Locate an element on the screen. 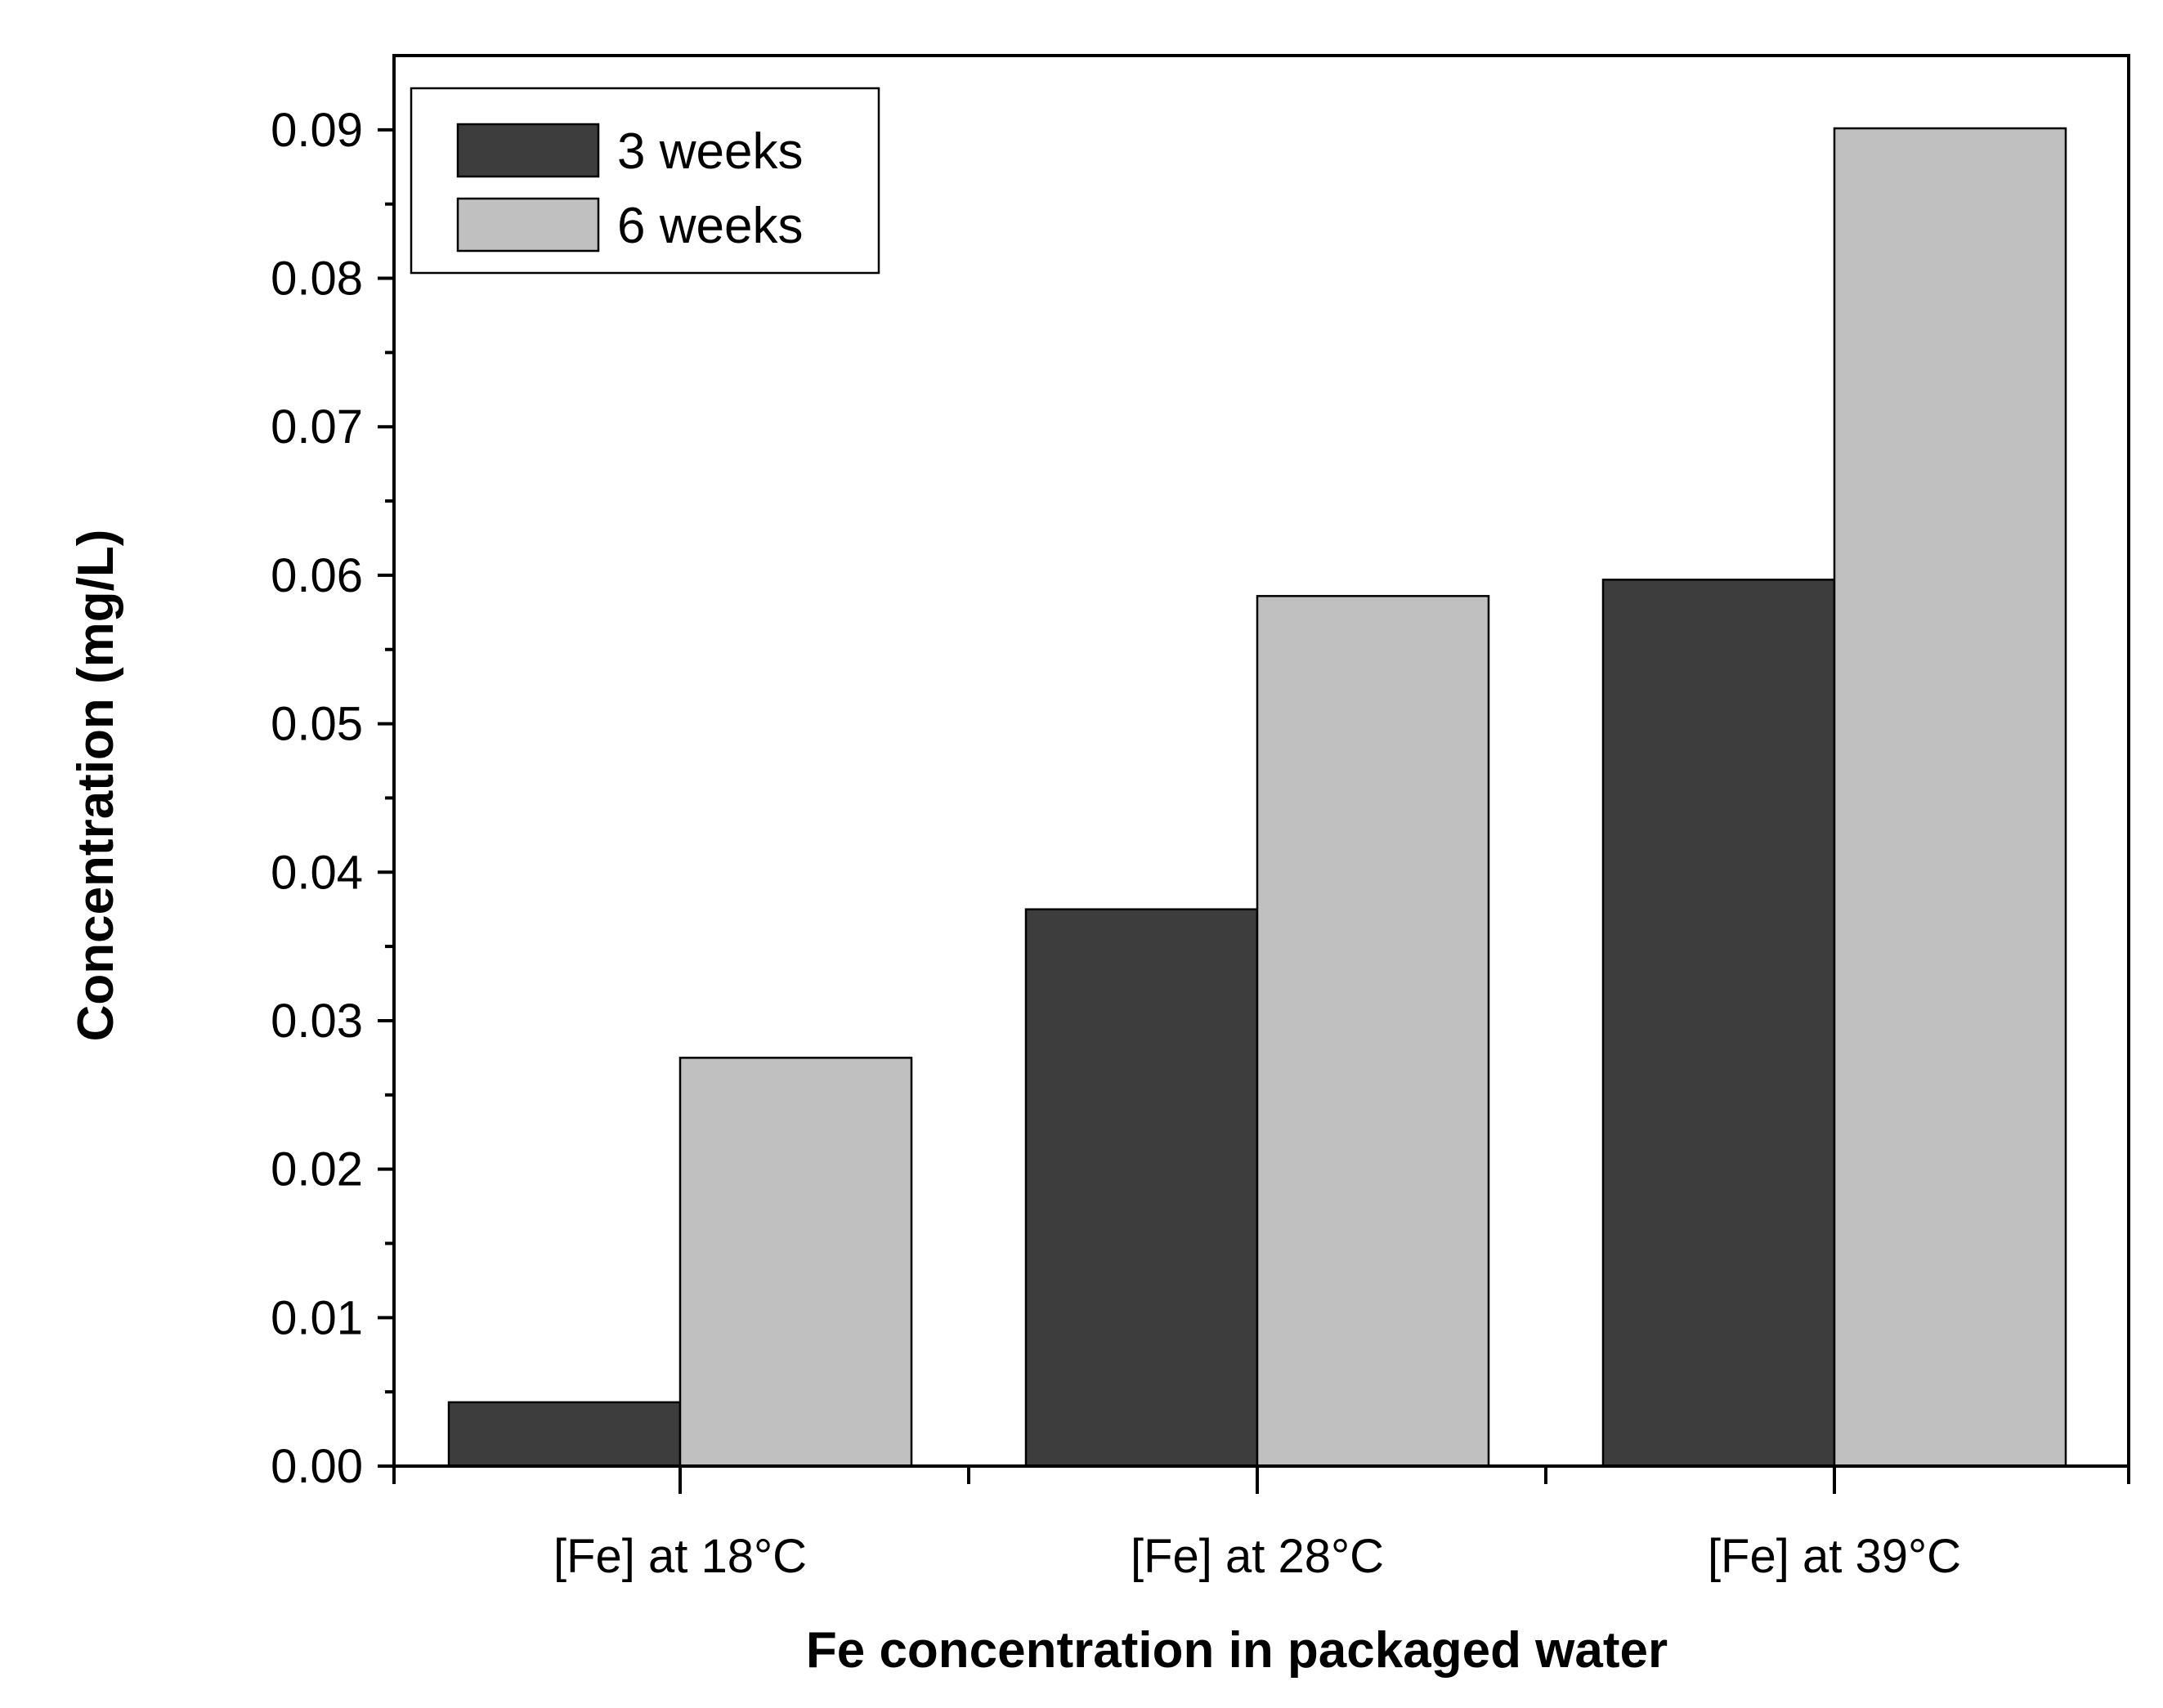 This screenshot has height=1708, width=2163. legend-swatch-3-weeks is located at coordinates (528, 150).